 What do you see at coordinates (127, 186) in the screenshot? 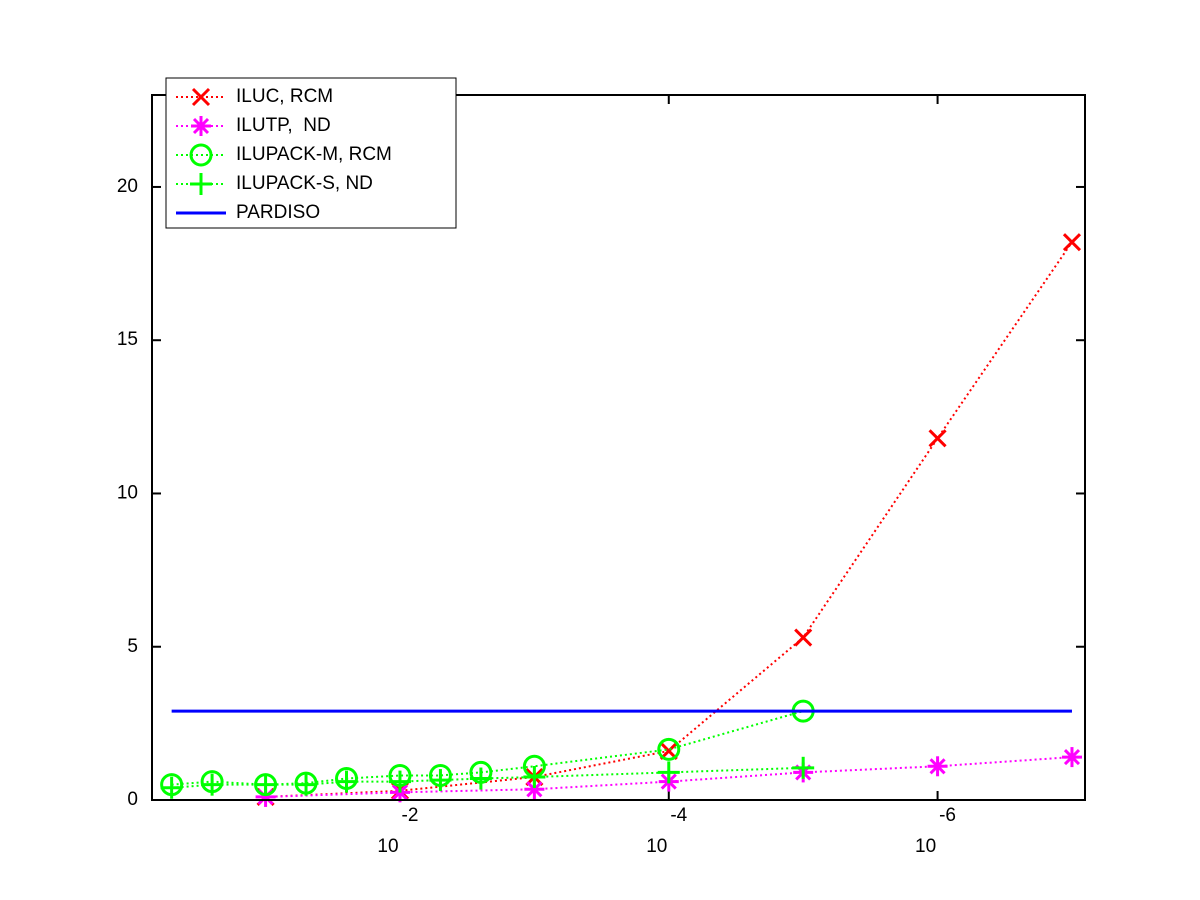
I see `y-tick-label: 20` at bounding box center [127, 186].